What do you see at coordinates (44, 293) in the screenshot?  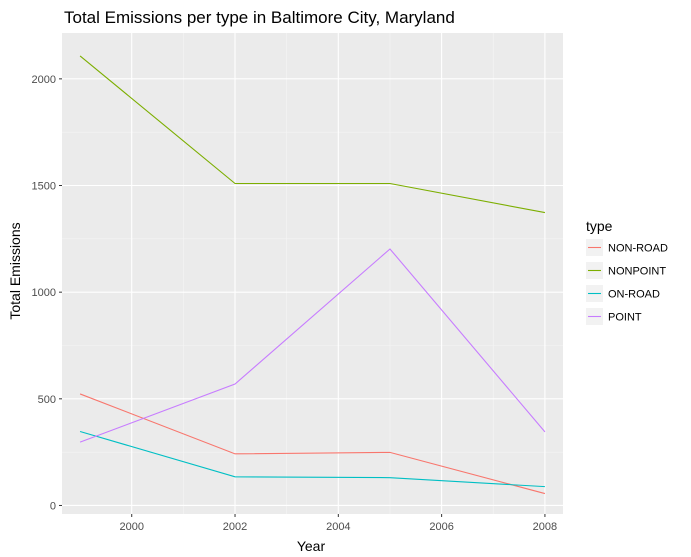 I see `y-tick-label: 1000` at bounding box center [44, 293].